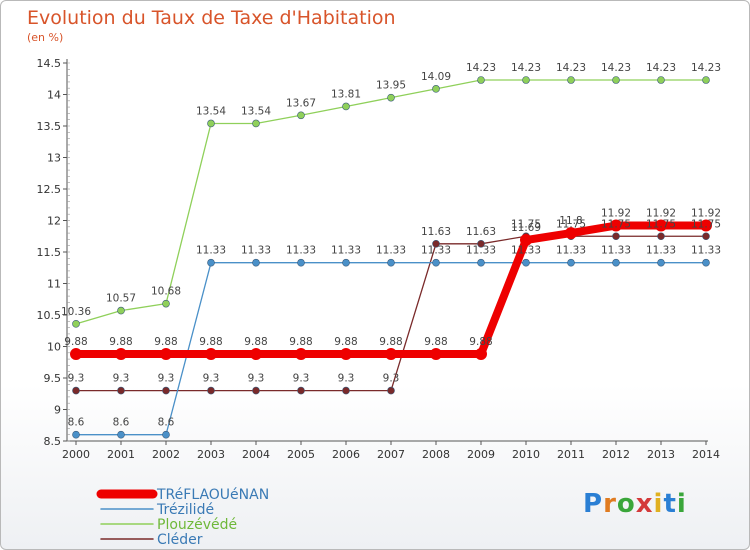 This screenshot has width=750, height=550. What do you see at coordinates (626, 504) in the screenshot?
I see `logo-letter: o` at bounding box center [626, 504].